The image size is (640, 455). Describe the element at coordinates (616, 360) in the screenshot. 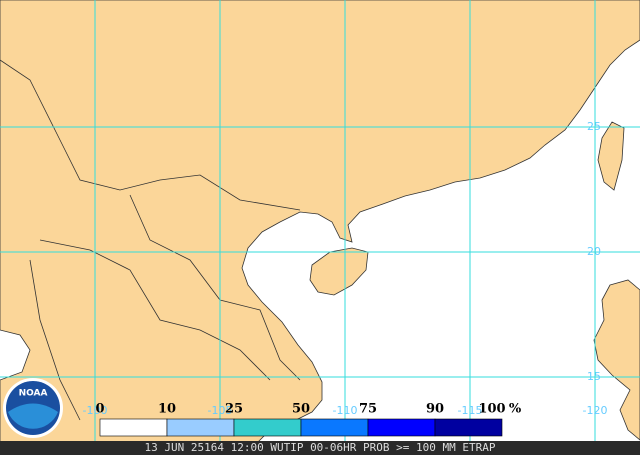

I see `philippines` at that location.